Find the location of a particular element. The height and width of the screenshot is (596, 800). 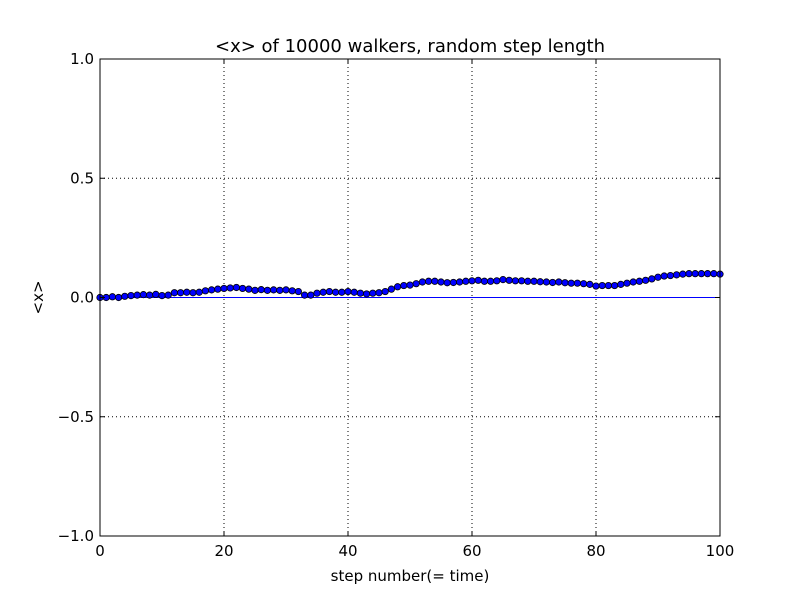

y-tick-label: −1.0 is located at coordinates (76, 536).